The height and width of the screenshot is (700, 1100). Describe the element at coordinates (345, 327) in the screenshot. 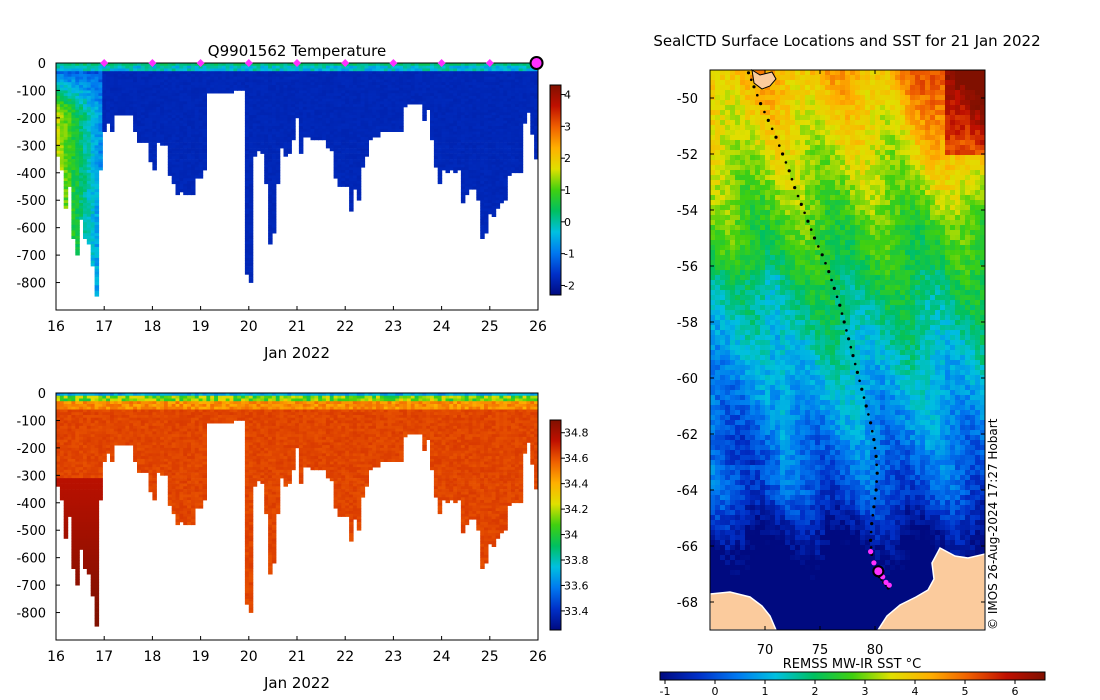

I see `x-tick-label: 22` at that location.